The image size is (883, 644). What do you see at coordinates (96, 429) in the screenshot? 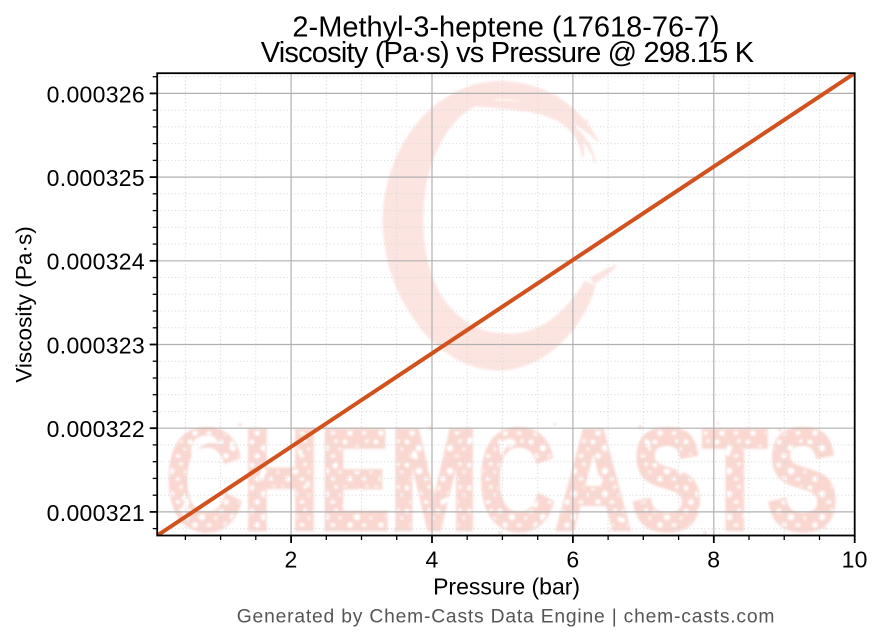
I see `svg-text: 0.000322` at bounding box center [96, 429].